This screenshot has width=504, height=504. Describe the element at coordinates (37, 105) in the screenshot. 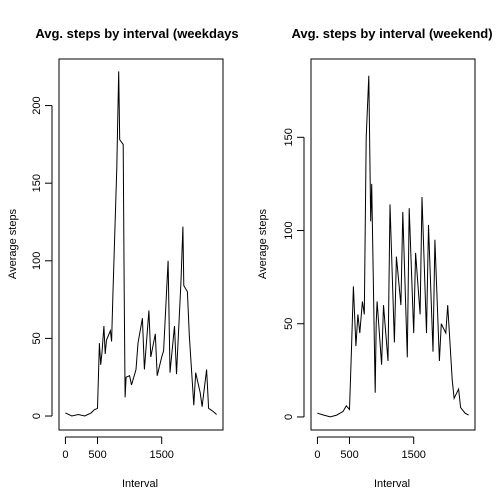

I see `y-tick-label: 200` at that location.